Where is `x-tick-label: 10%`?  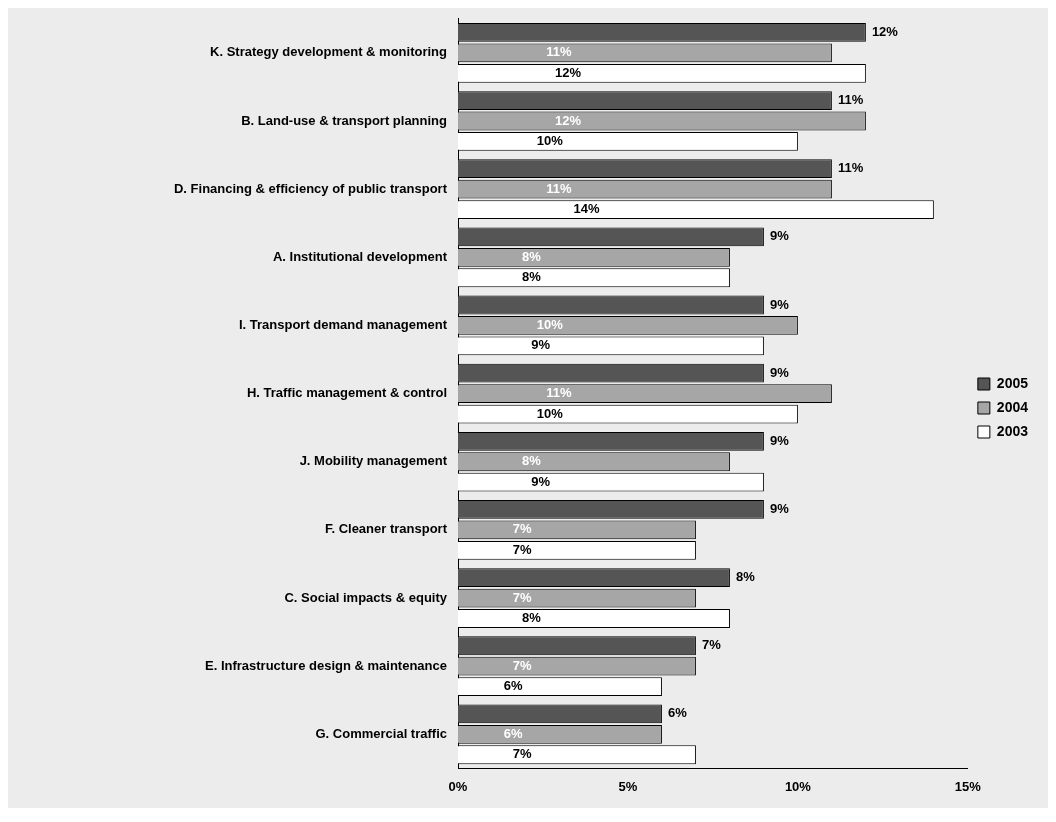
x-tick-label: 10% is located at coordinates (798, 786).